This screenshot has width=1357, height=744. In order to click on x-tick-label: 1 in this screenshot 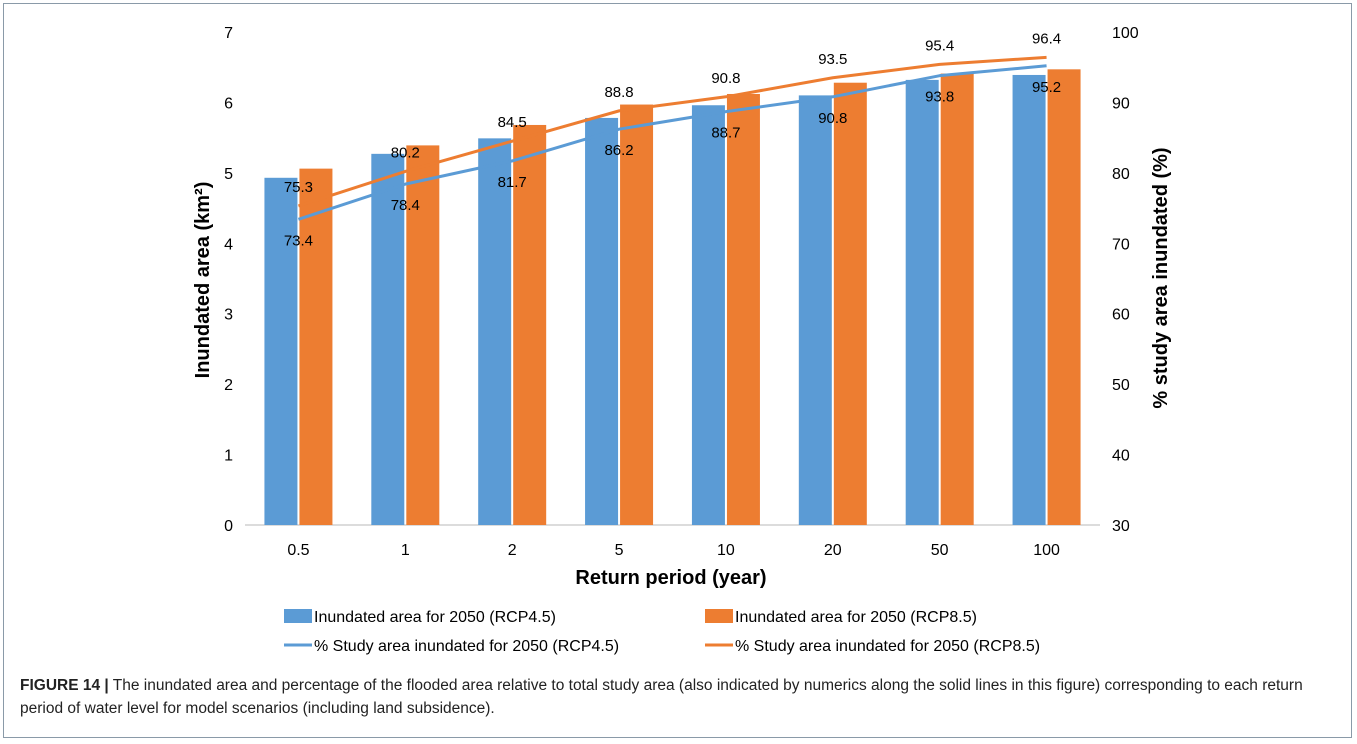, I will do `click(405, 550)`.